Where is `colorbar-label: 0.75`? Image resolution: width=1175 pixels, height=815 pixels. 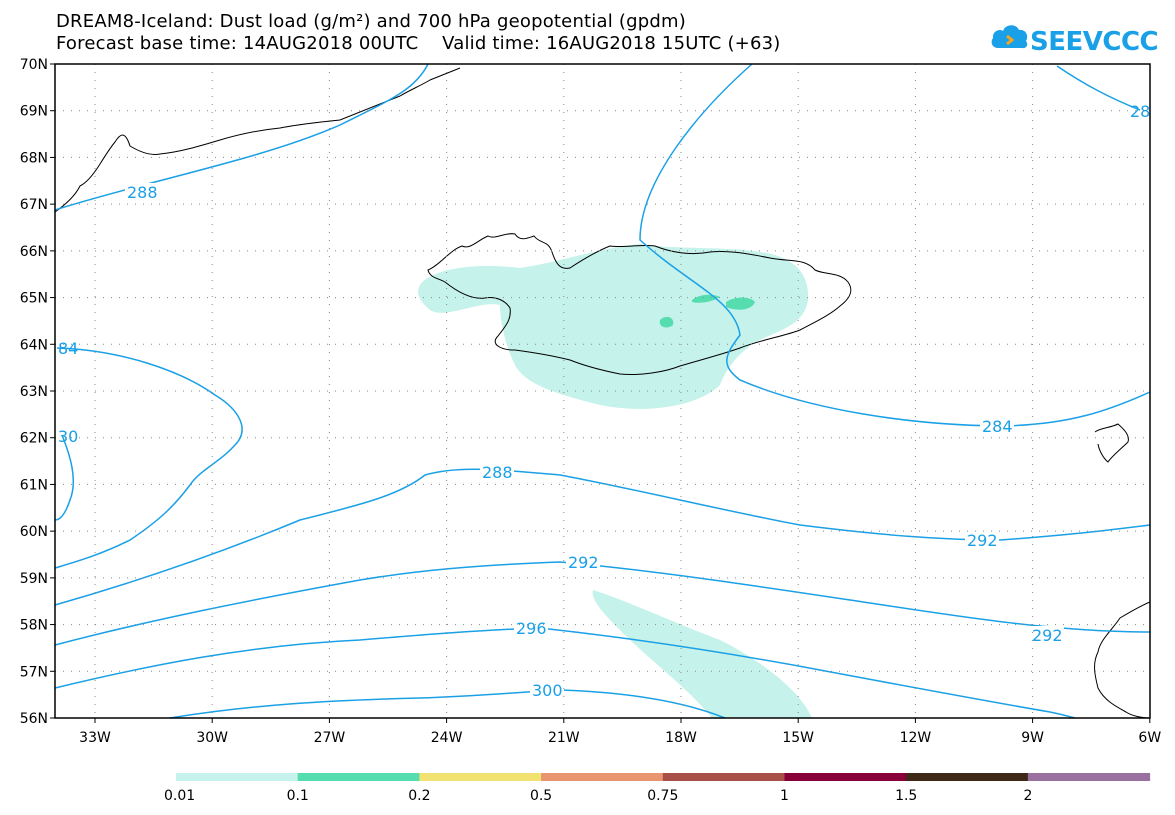 colorbar-label: 0.75 is located at coordinates (662, 796).